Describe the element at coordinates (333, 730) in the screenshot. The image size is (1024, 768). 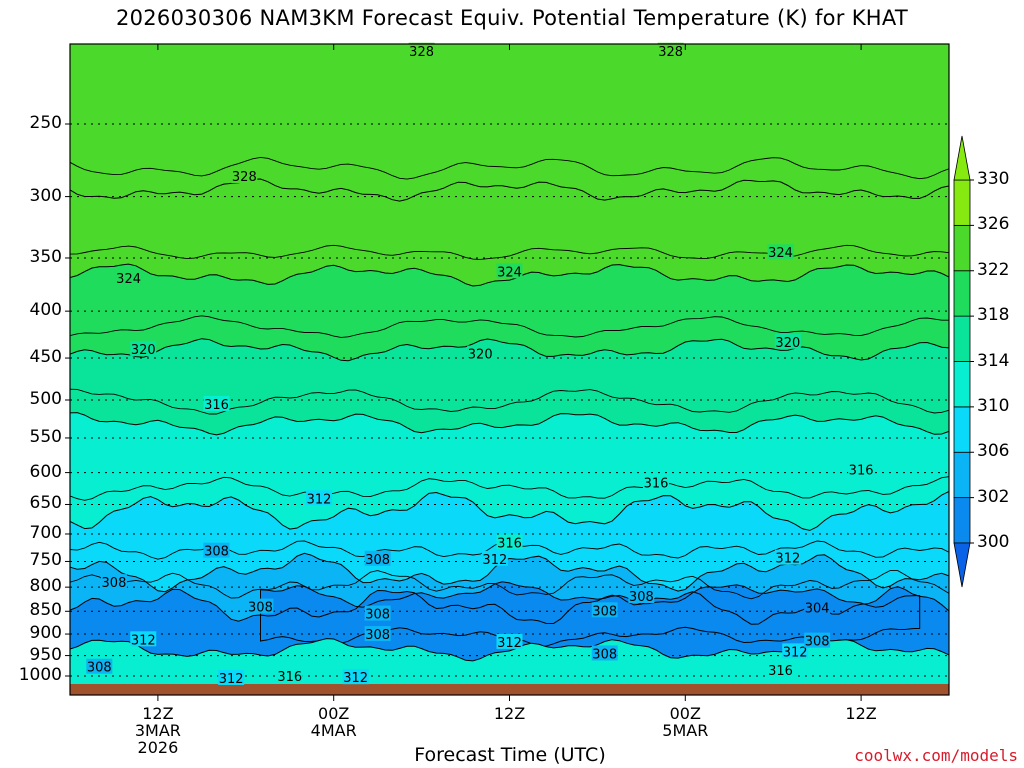
I see `xtick-label-line: 4MAR` at that location.